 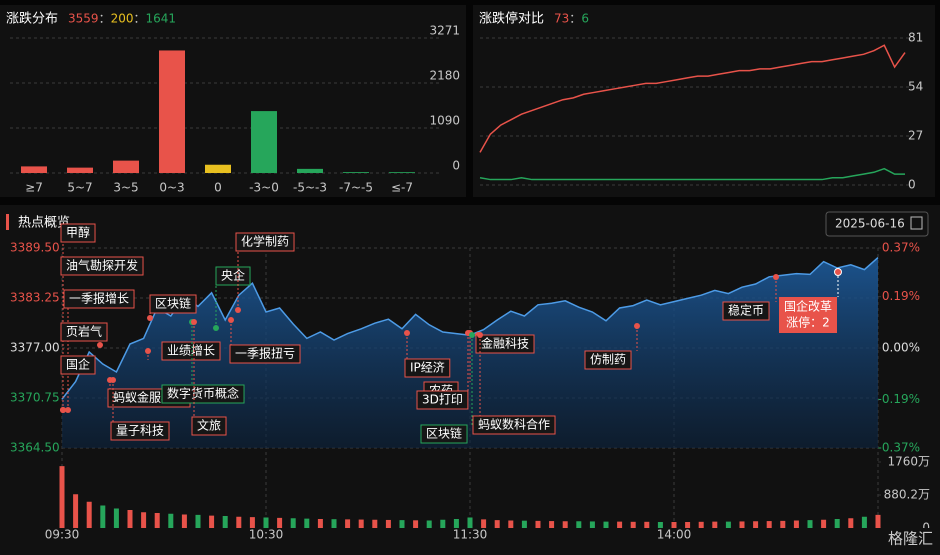 I want to click on y2-tick-label: 0.00%, so click(x=901, y=348).